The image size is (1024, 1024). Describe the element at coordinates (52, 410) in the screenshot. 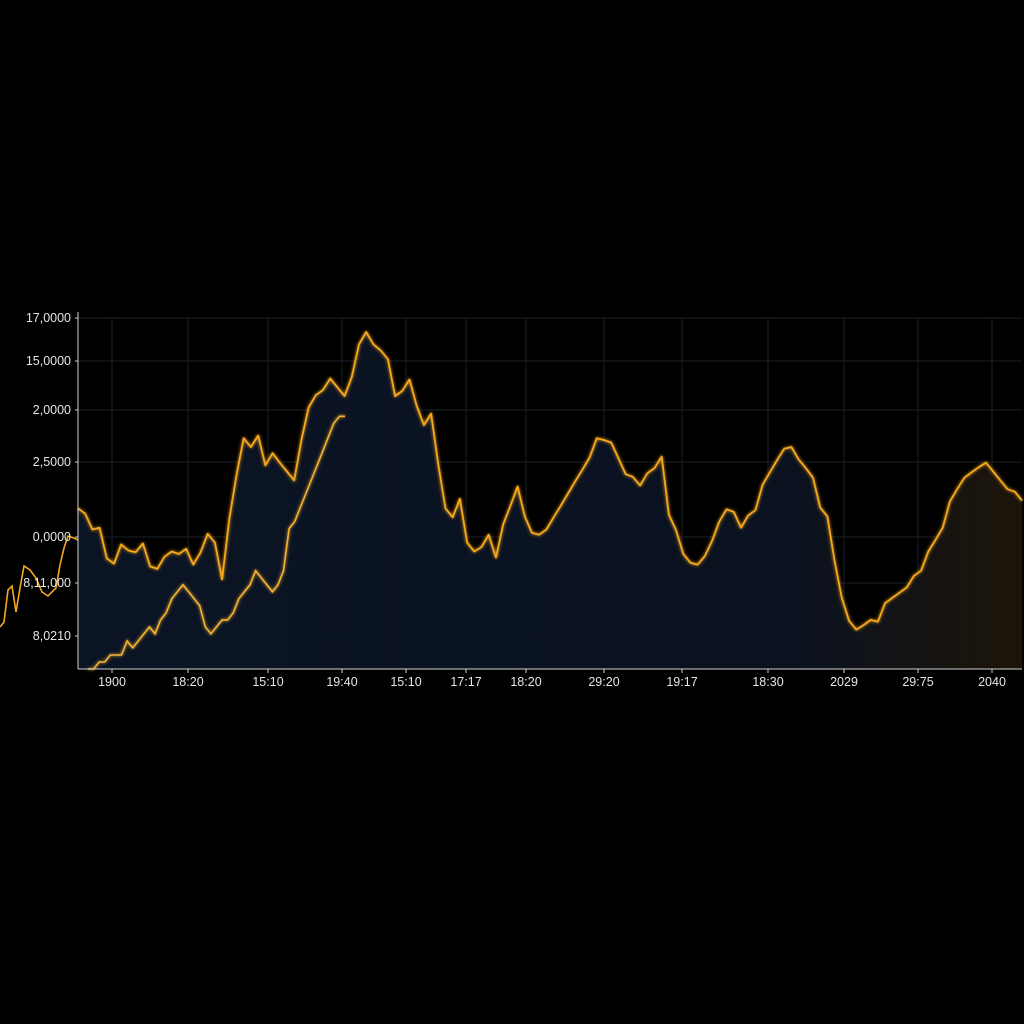

I see `y-tick-label: 2,0000` at that location.